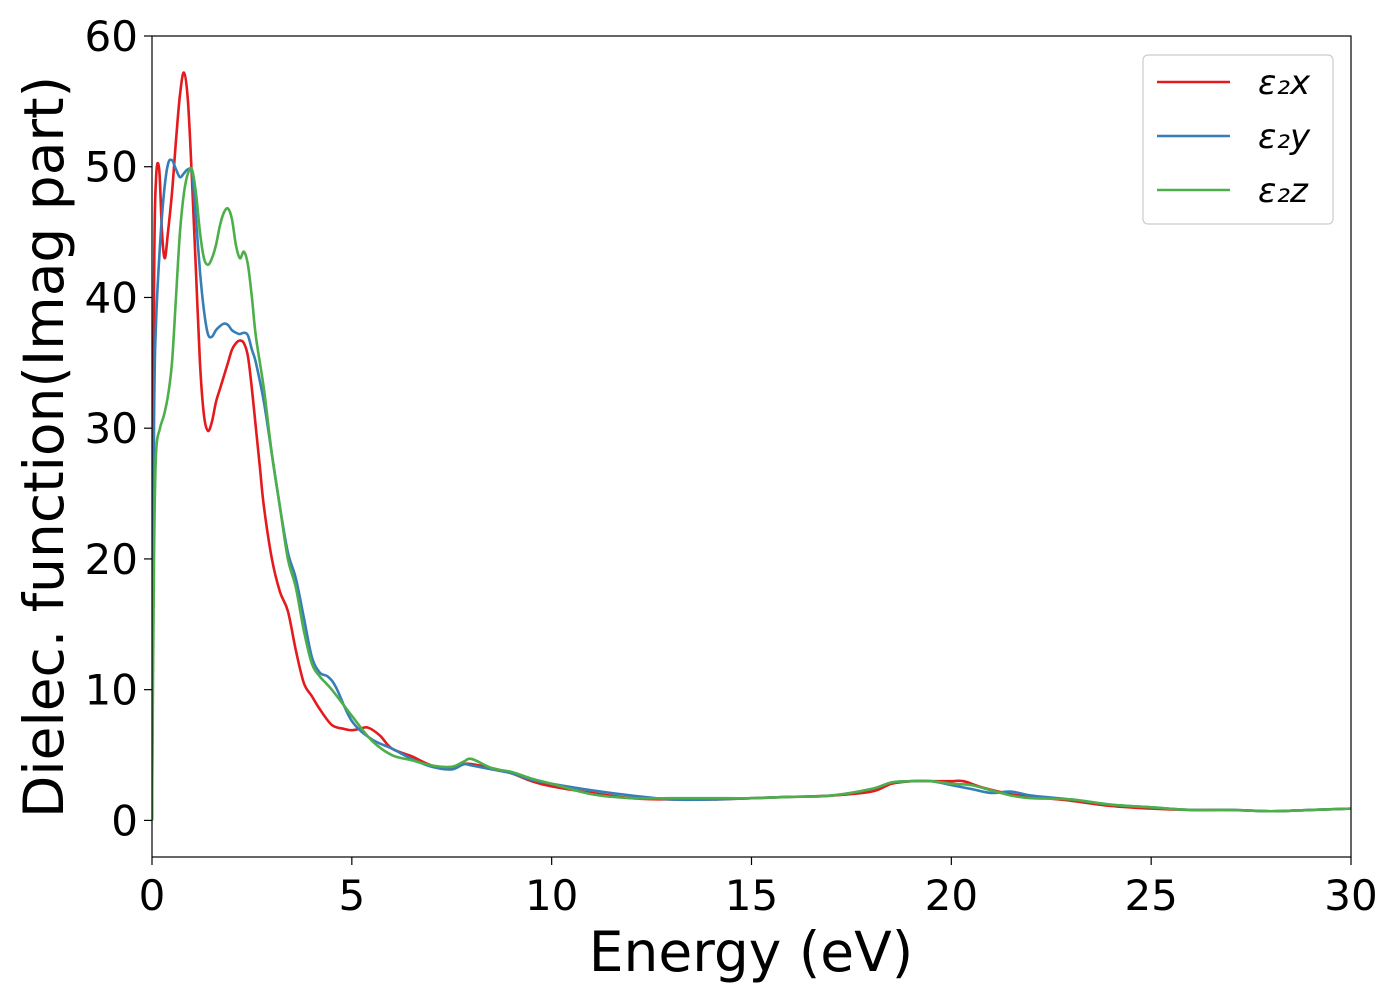 Image resolution: width=1400 pixels, height=1000 pixels. I want to click on y-tick-label: 20, so click(111, 559).